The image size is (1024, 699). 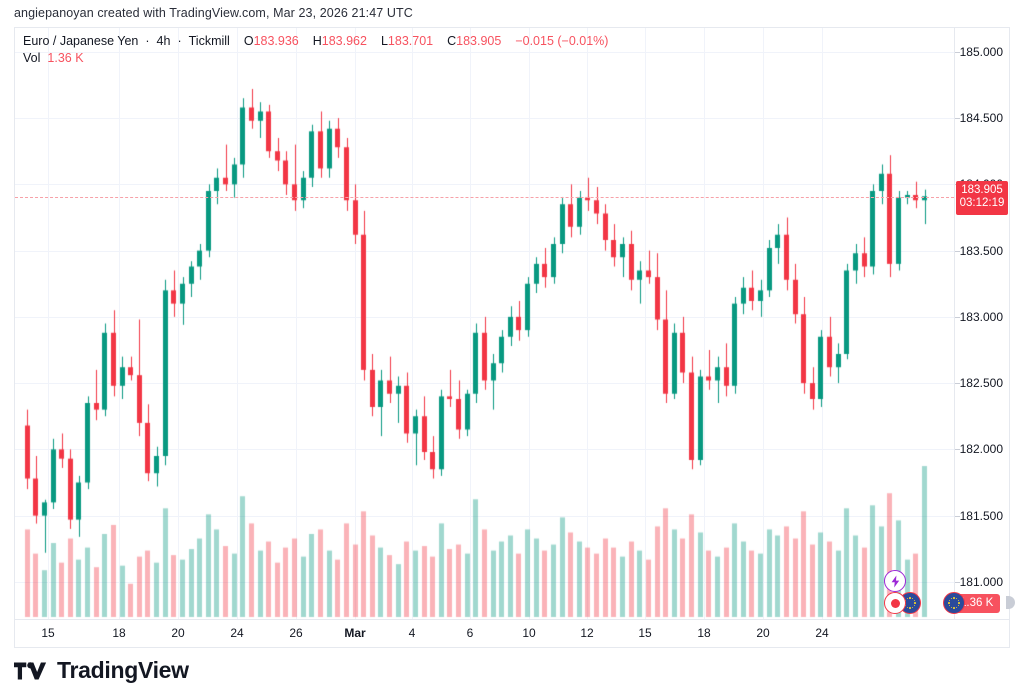 What do you see at coordinates (981, 250) in the screenshot?
I see `price-axis-label: 183.500` at bounding box center [981, 250].